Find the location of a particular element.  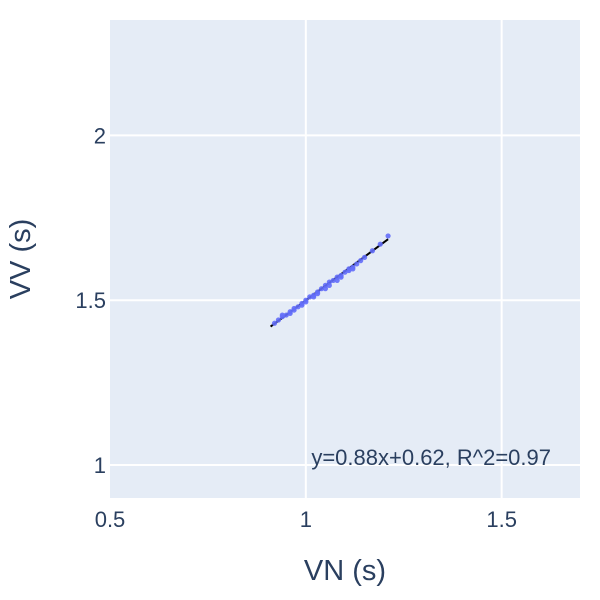

y-tick-label: 2 is located at coordinates (100, 135).